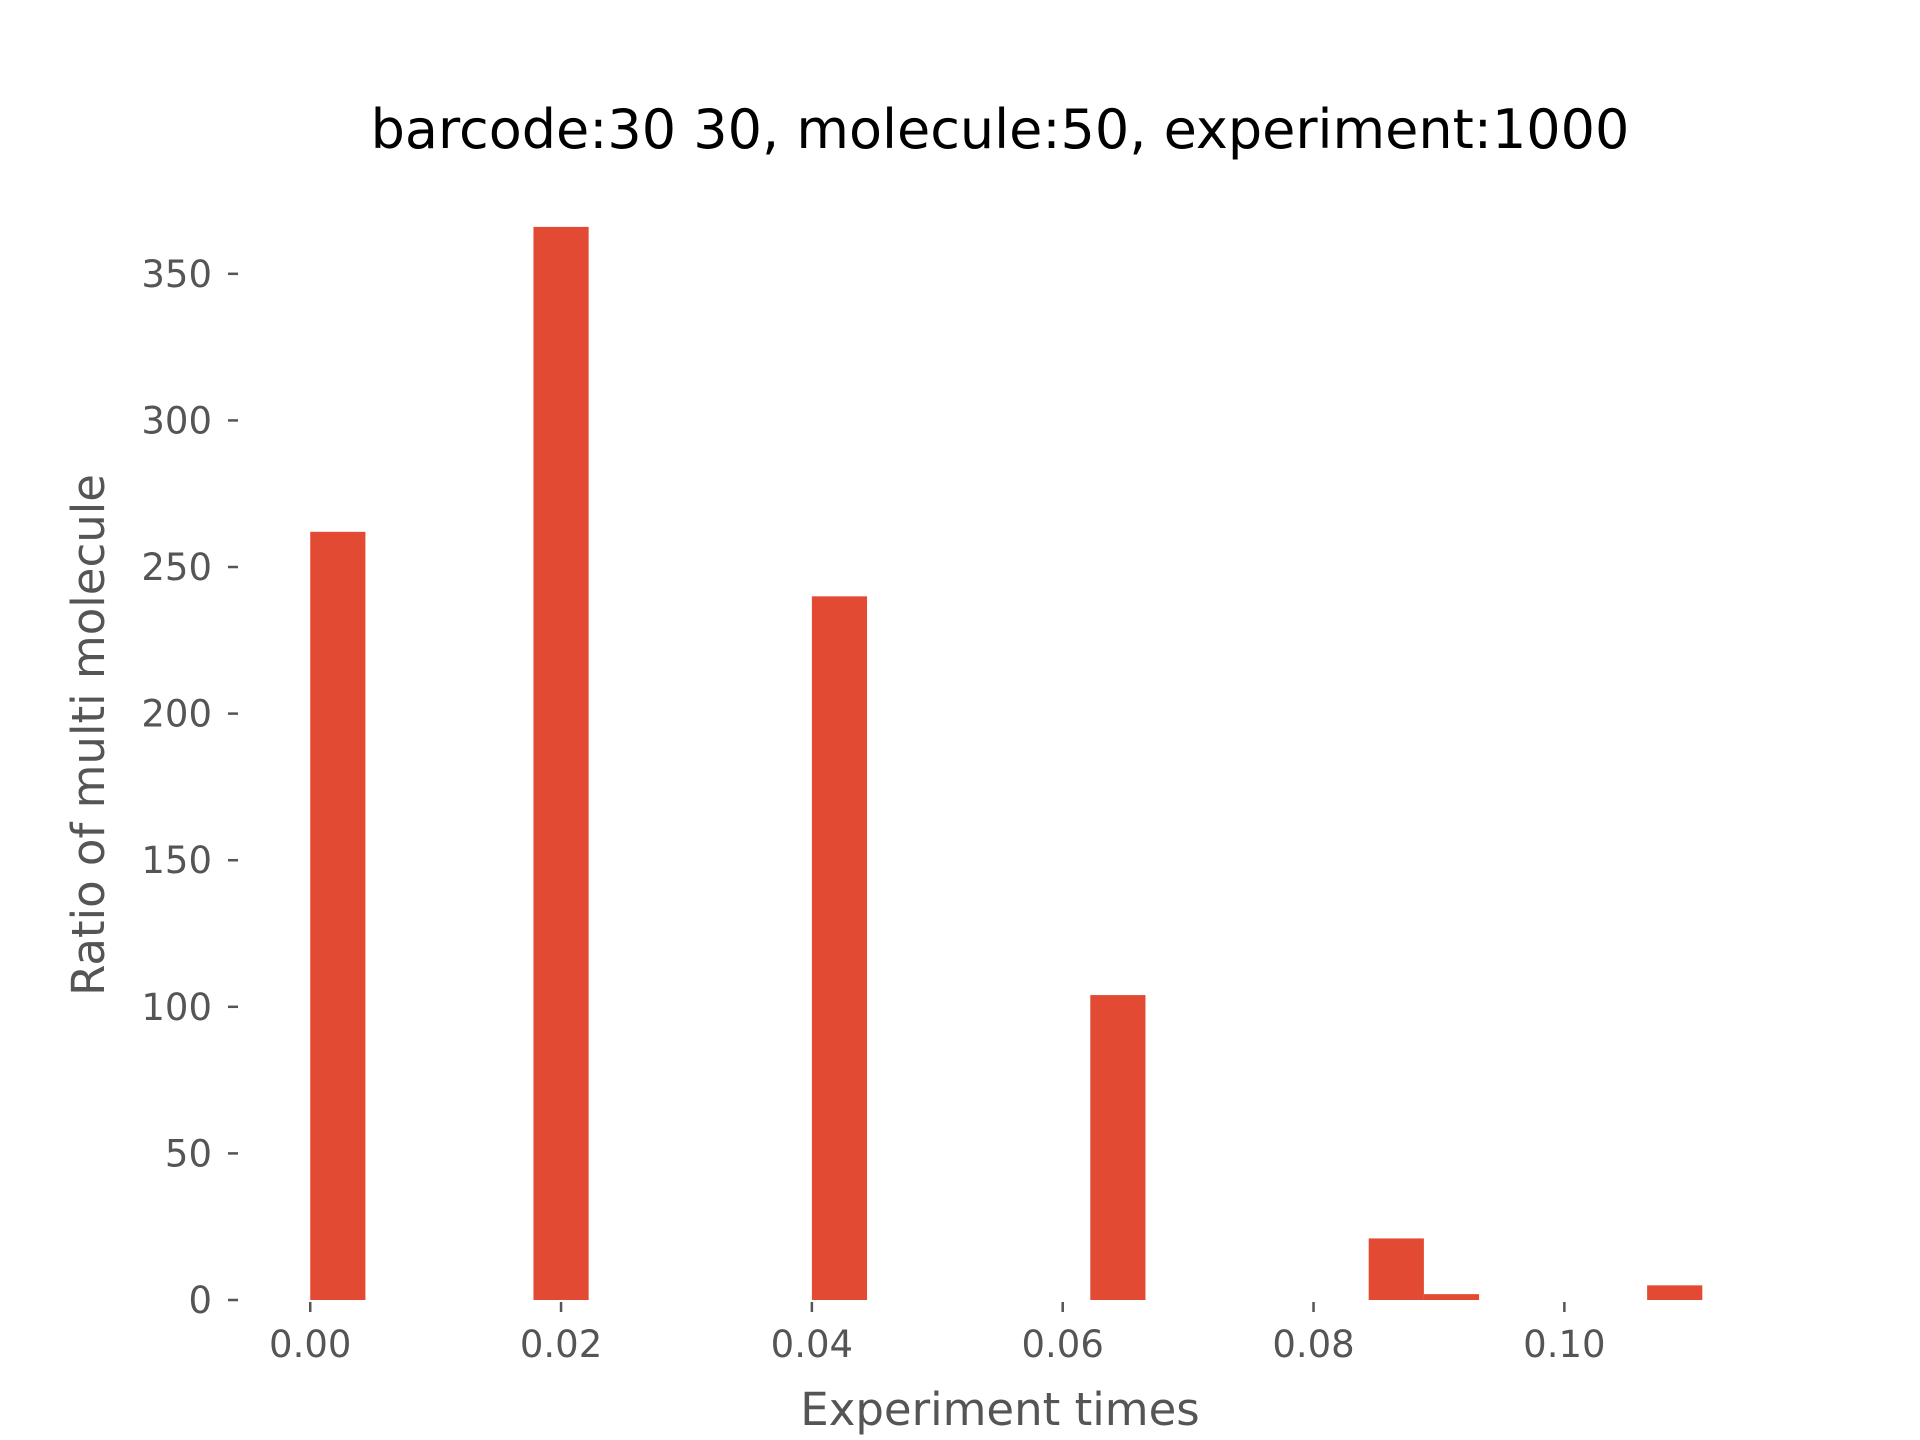 Image resolution: width=1920 pixels, height=1440 pixels. Describe the element at coordinates (189, 787) in the screenshot. I see `y-axis: 0 50 100 150 200 250 300 350` at that location.